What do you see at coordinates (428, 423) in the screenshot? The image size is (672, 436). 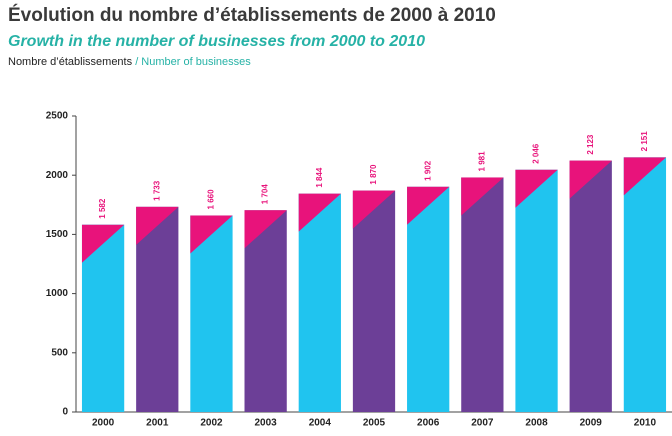 I see `x-tick-label: 2006` at bounding box center [428, 423].